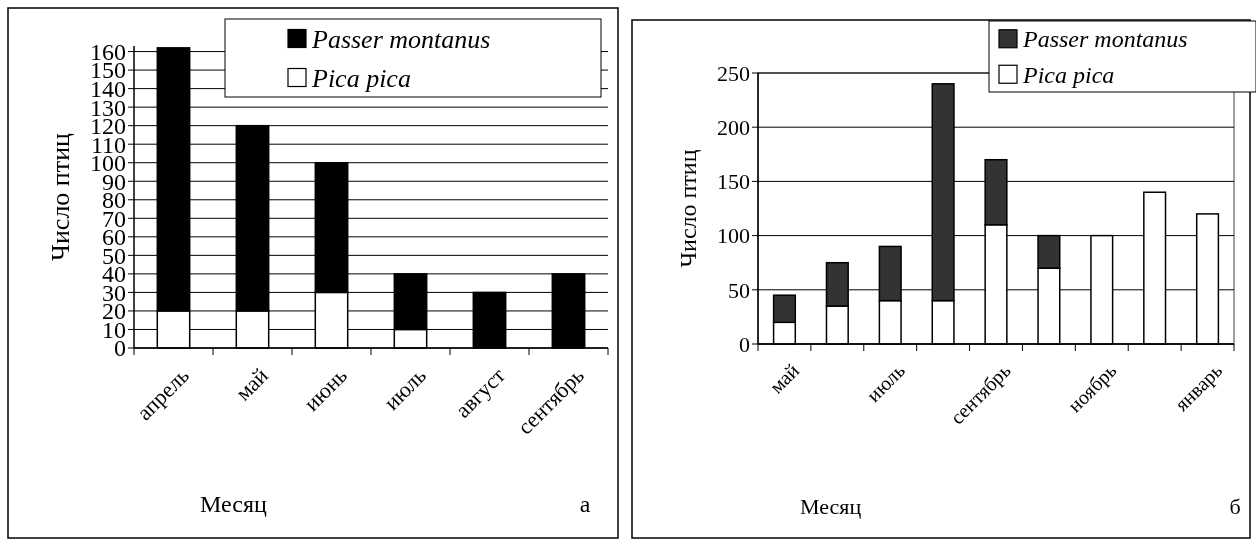 This screenshot has width=1256, height=544. I want to click on text: б, so click(1235, 506).